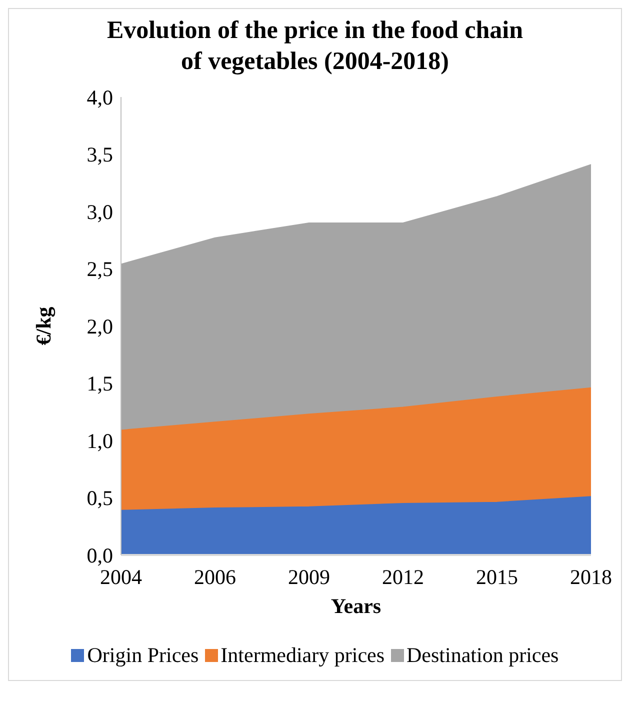 Image resolution: width=630 pixels, height=715 pixels. What do you see at coordinates (215, 576) in the screenshot?
I see `x-tick-label: 2006` at bounding box center [215, 576].